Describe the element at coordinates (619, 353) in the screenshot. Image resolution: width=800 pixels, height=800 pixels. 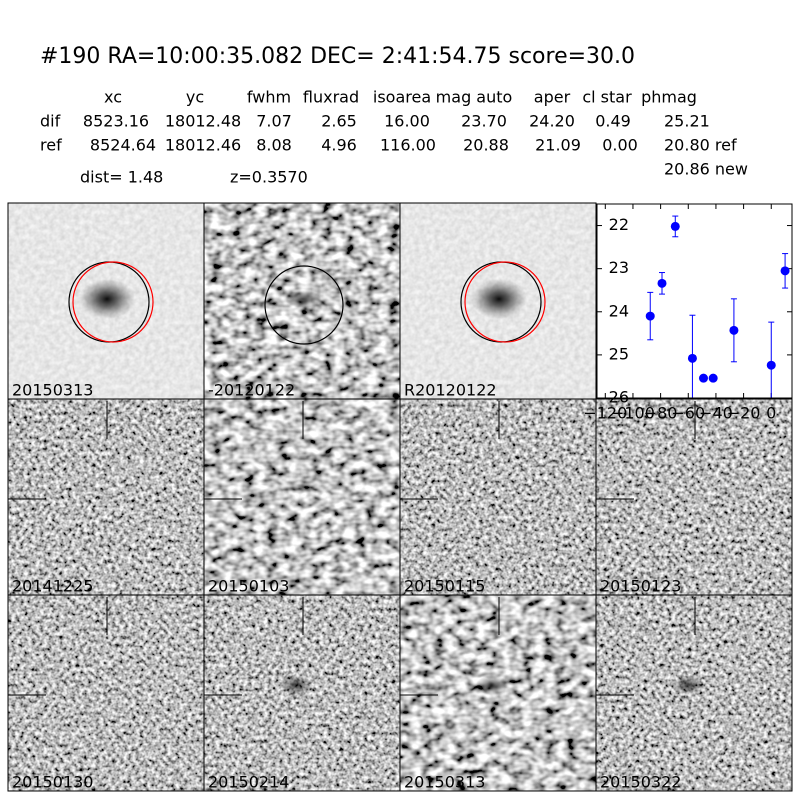
I see `y-tick-label: 25` at that location.